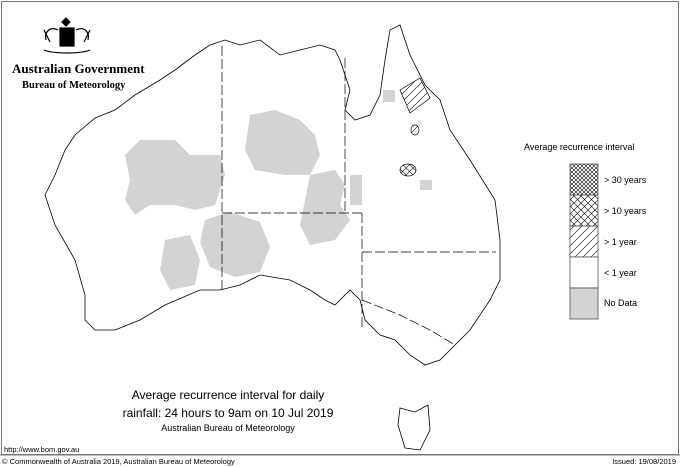  I want to click on legend-swatch-nodata, so click(584, 303).